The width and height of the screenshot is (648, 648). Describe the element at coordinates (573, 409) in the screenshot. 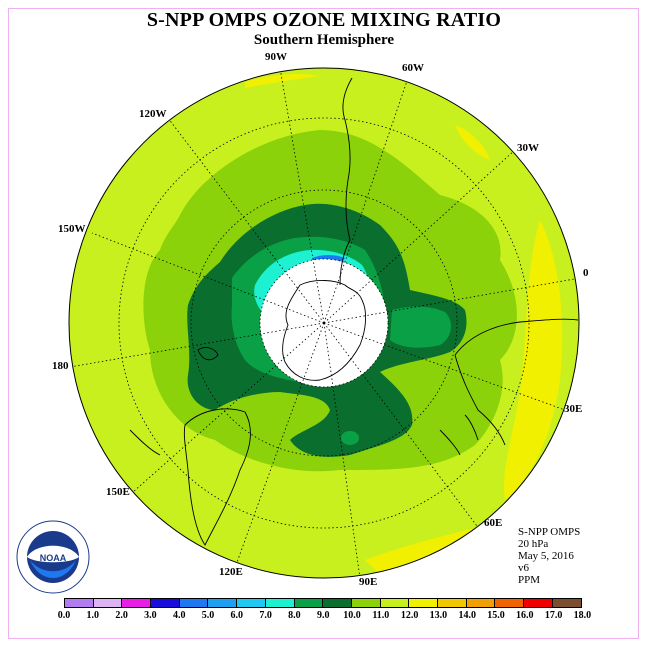

I see `lon-label-30e: 30E` at that location.